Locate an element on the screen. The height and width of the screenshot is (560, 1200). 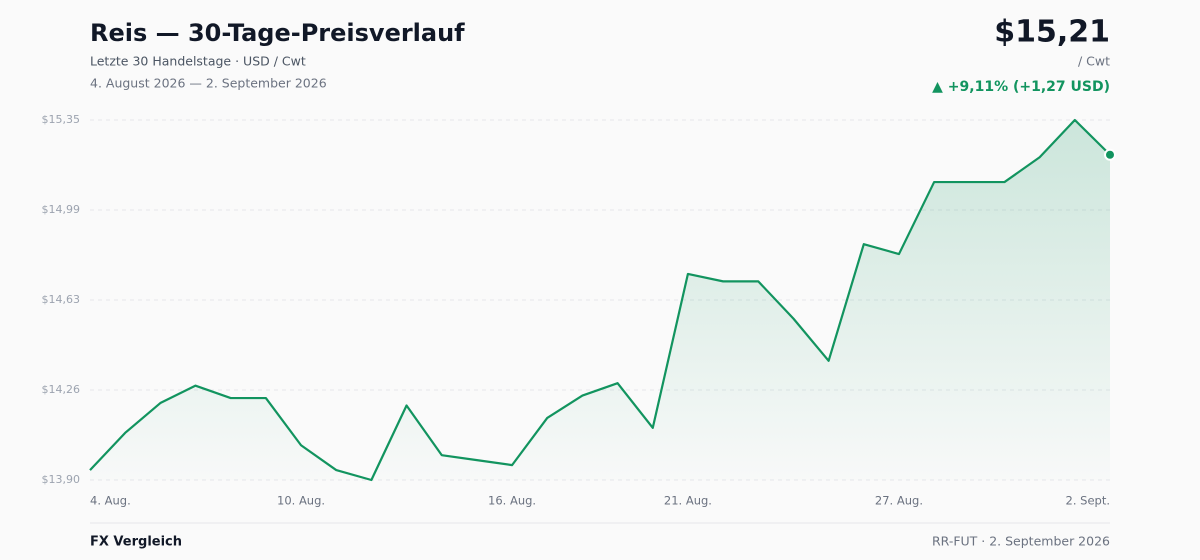
x-tick-label: 2. Sept. is located at coordinates (1088, 501).